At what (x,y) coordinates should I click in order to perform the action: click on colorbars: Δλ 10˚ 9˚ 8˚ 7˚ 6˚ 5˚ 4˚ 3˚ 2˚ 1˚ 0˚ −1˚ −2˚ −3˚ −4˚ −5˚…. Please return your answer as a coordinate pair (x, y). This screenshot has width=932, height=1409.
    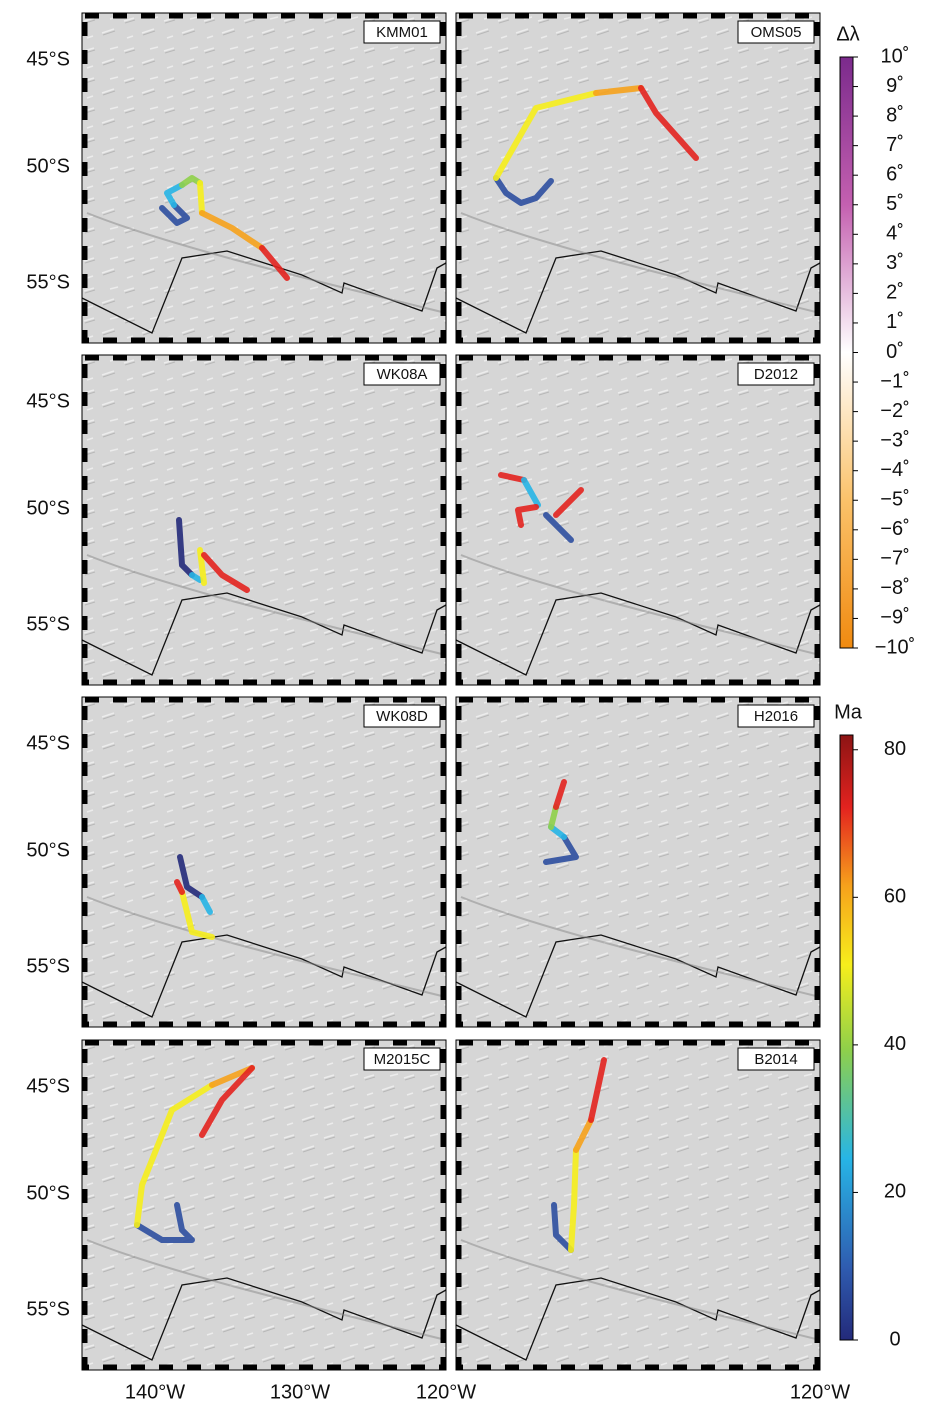
    Looking at the image, I should click on (874, 686).